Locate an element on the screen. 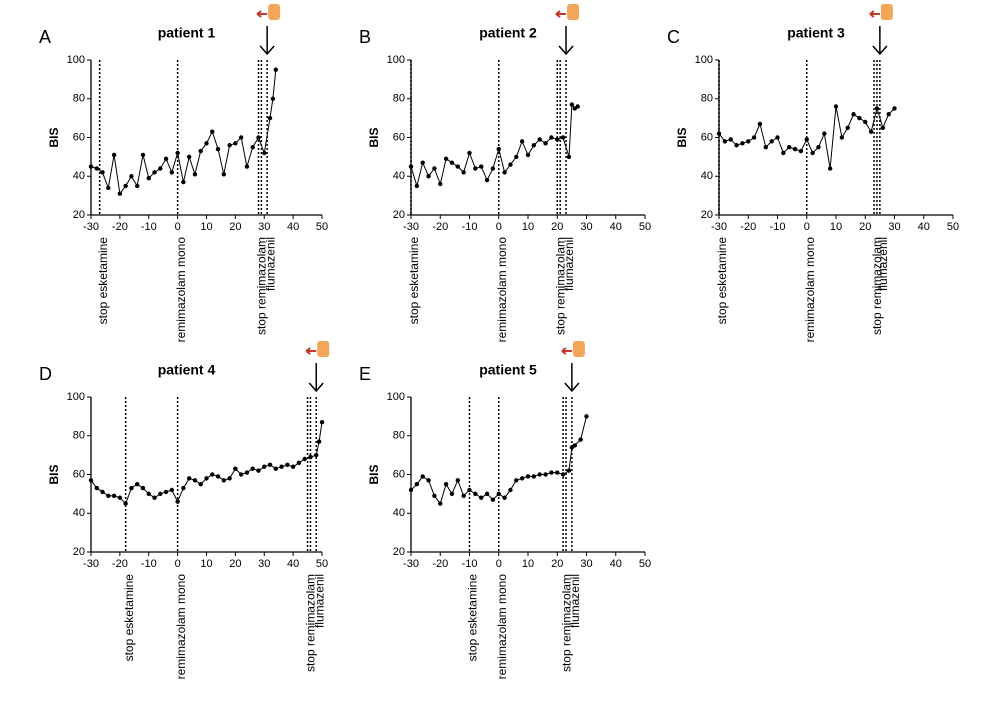 This screenshot has height=703, width=986. panel-letter: E is located at coordinates (365, 374).